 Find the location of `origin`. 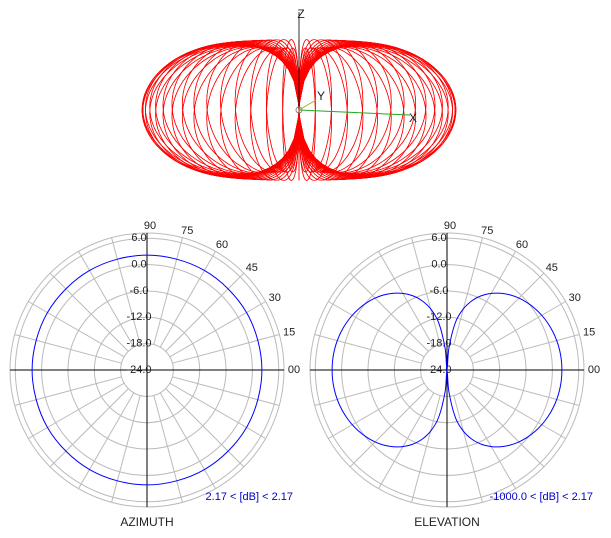

origin is located at coordinates (299, 110).